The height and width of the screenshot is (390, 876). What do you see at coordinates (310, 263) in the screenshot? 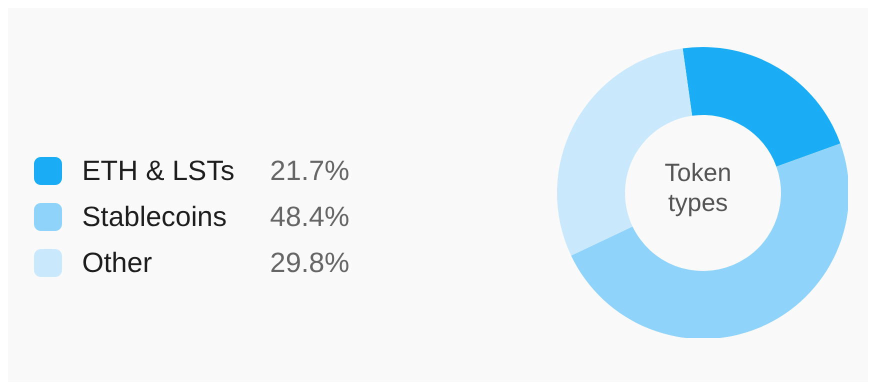
I see `data-label: 29.8%` at bounding box center [310, 263].